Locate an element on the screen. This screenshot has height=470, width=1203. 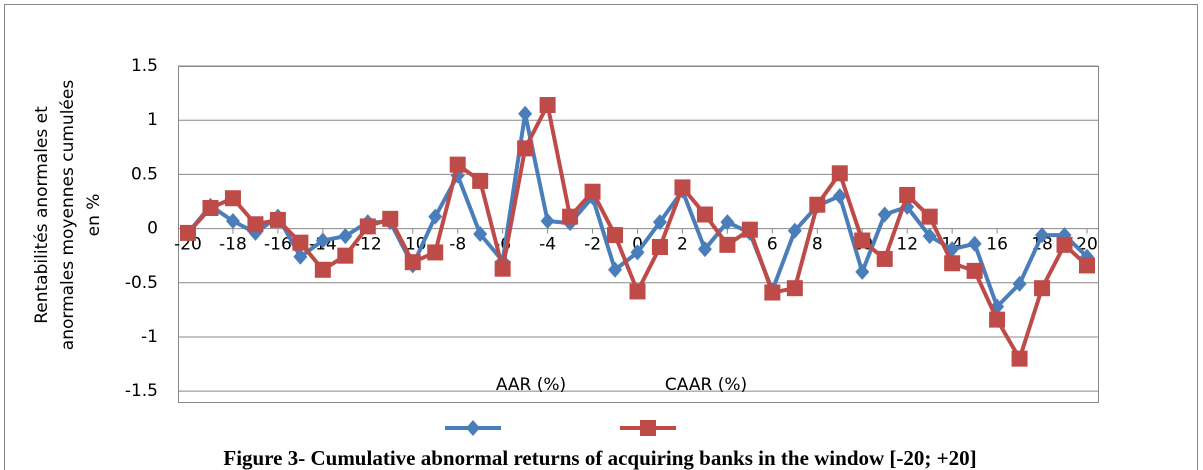
y-tick-label: 1 is located at coordinates (152, 120).